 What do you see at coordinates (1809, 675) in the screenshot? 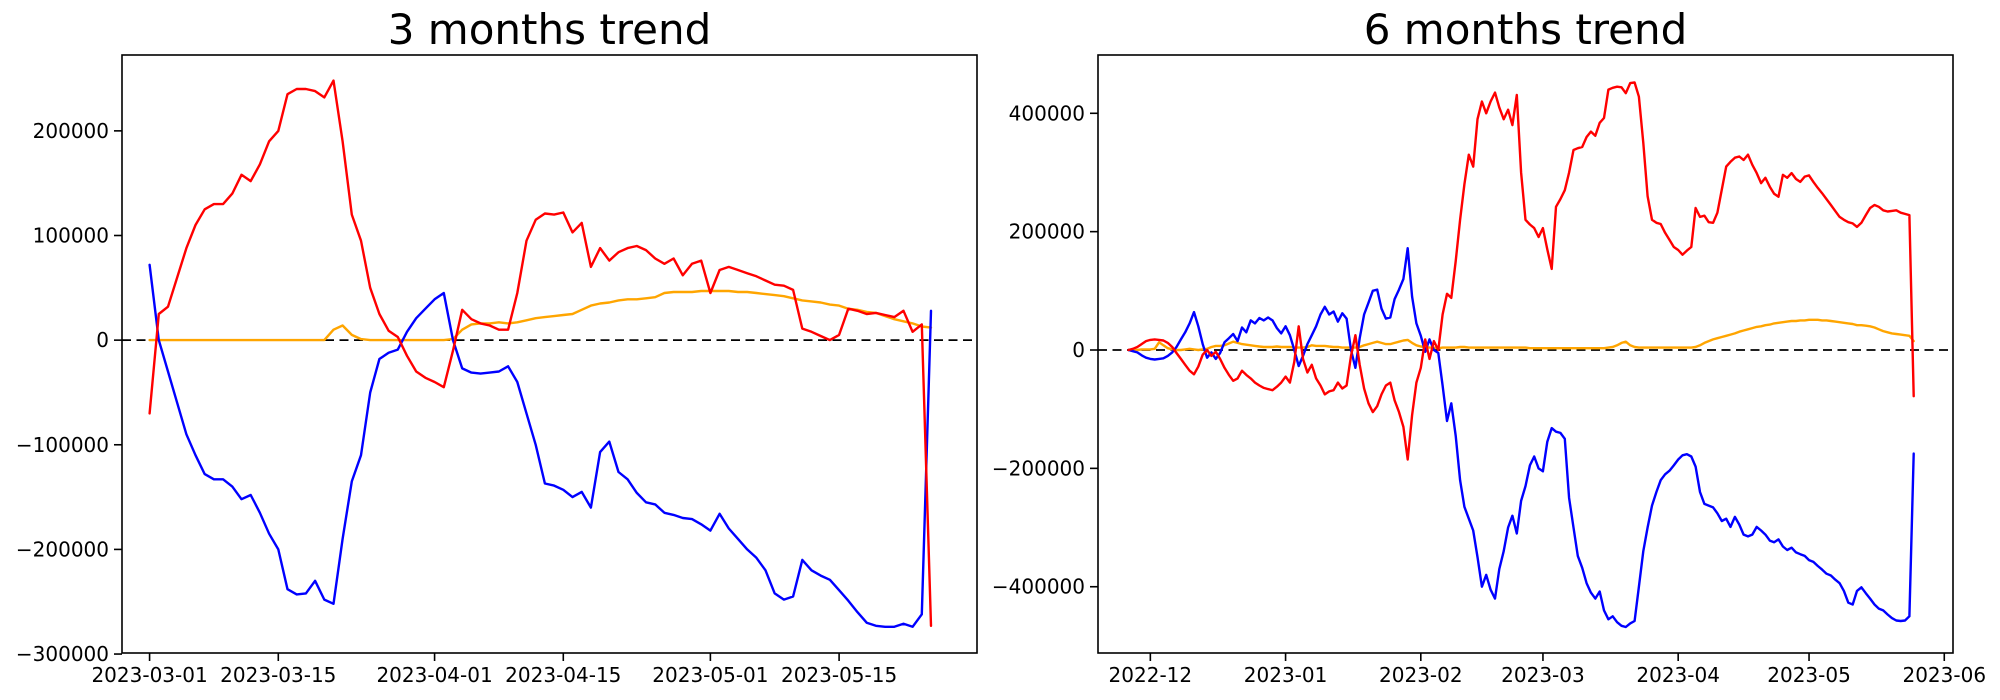
I see `x-tick-label: 2023-05` at bounding box center [1809, 675].